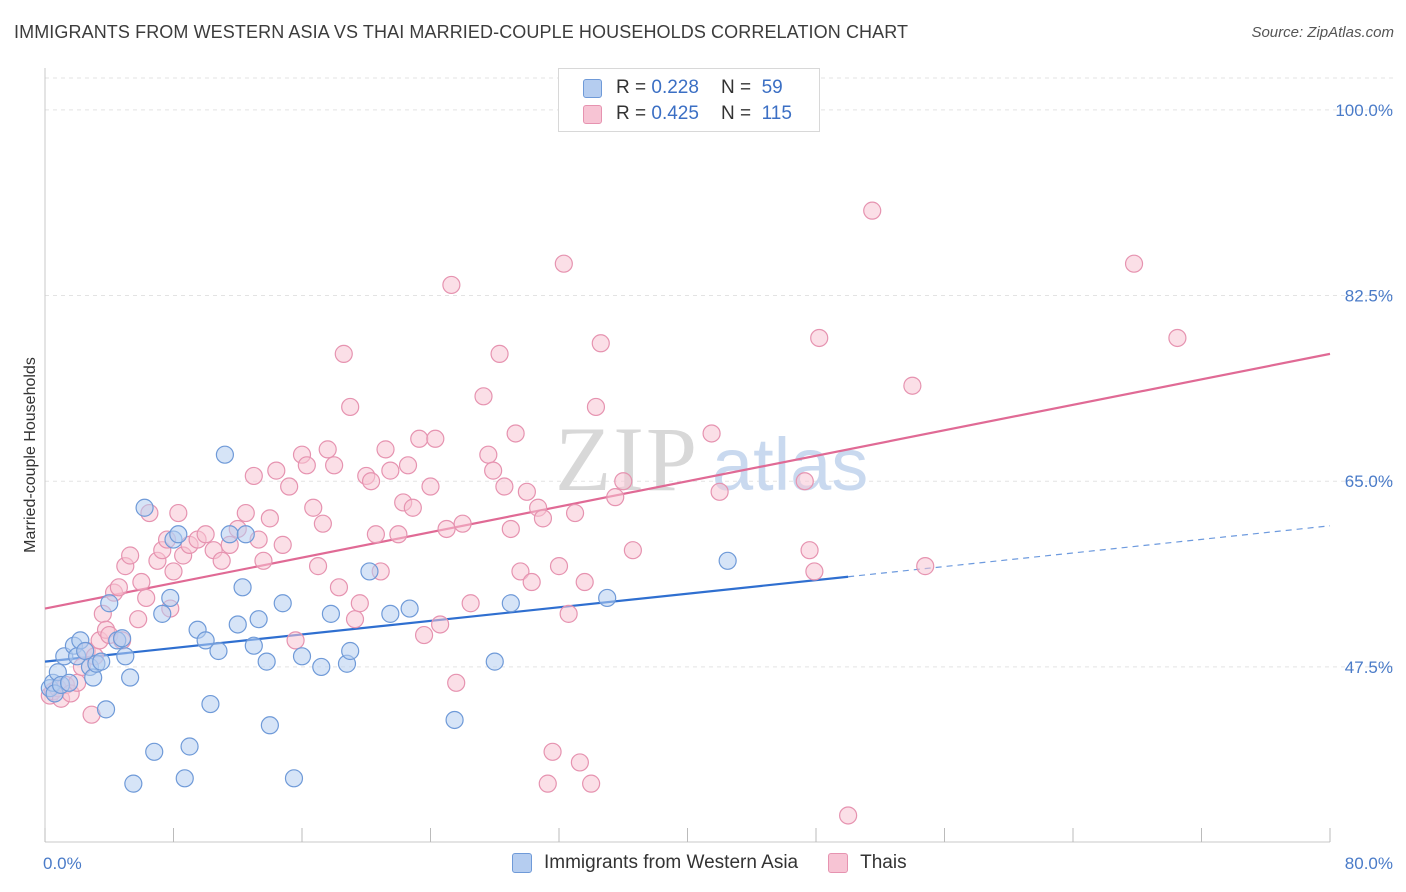 The width and height of the screenshot is (1406, 892). What do you see at coordinates (772, 87) in the screenshot?
I see `legend-n-value: 59` at bounding box center [772, 87].